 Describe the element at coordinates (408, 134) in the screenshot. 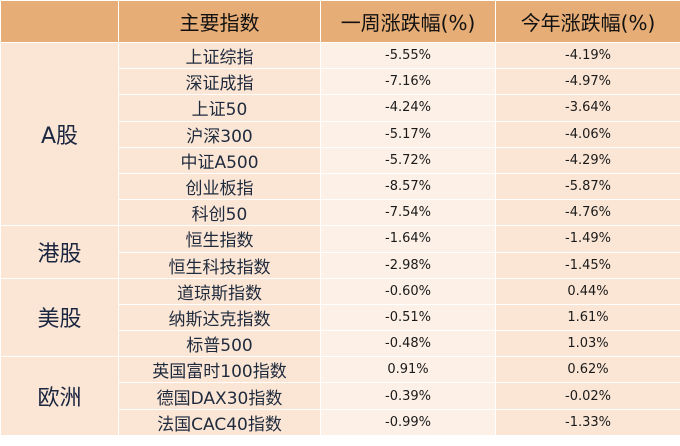

I see `weekly-change: -5.17%` at that location.